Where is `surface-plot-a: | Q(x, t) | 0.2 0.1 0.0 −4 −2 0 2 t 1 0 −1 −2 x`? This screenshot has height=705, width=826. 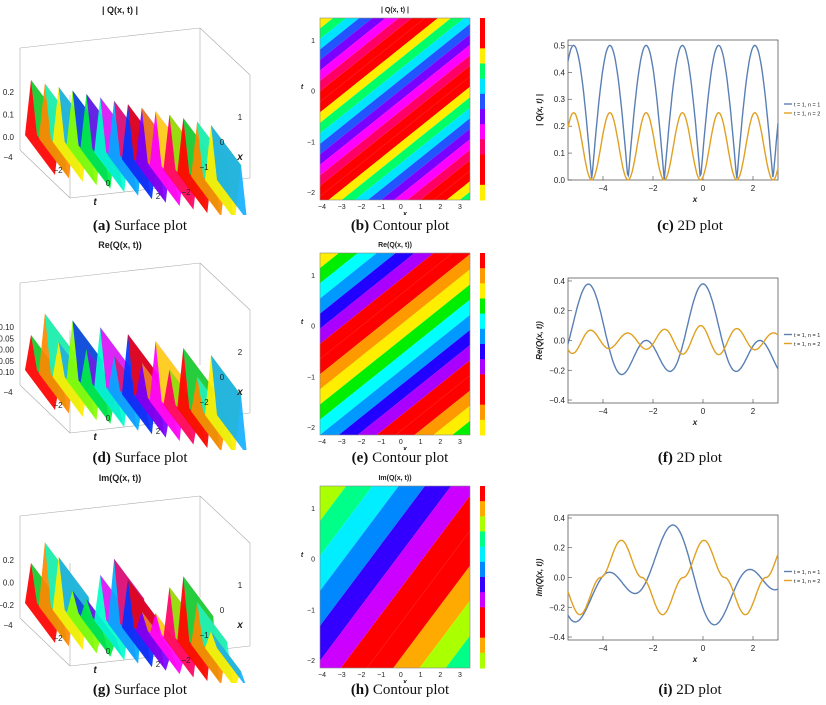 surface-plot-a: | Q(x, t) | 0.2 0.1 0.0 −4 −2 0 2 t 1 0 −1 −2 x is located at coordinates (131, 110).